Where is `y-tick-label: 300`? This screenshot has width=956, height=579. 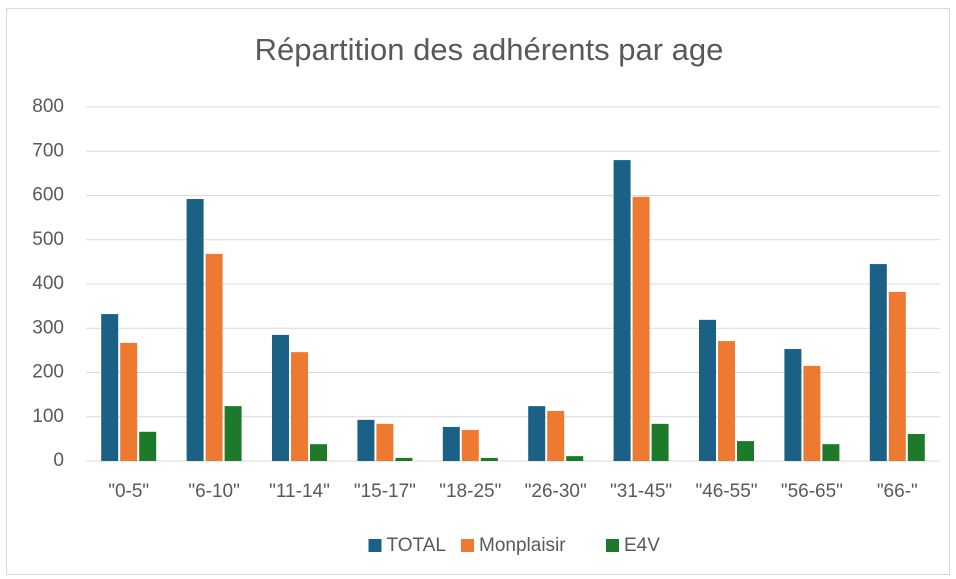 y-tick-label: 300 is located at coordinates (48, 327).